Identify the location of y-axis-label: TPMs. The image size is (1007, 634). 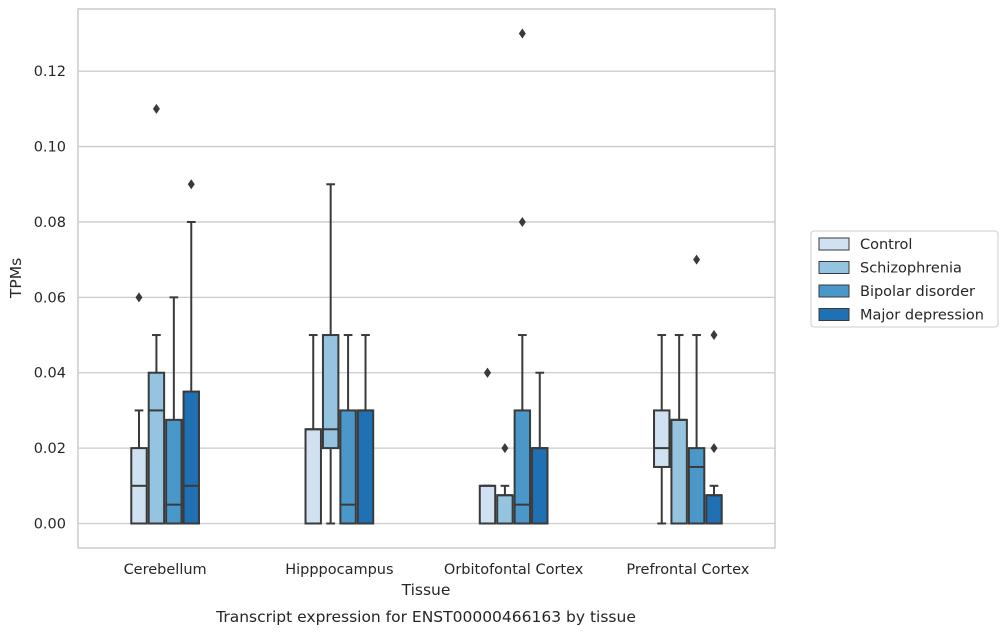
(16, 278).